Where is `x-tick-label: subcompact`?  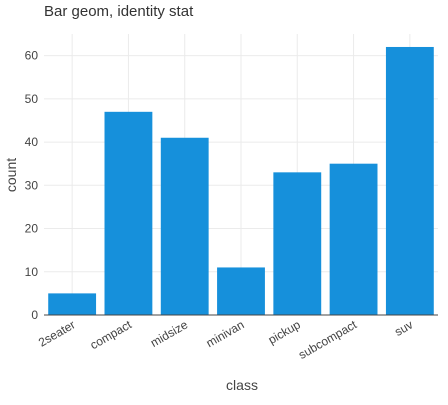 x-tick-label: subcompact is located at coordinates (328, 339).